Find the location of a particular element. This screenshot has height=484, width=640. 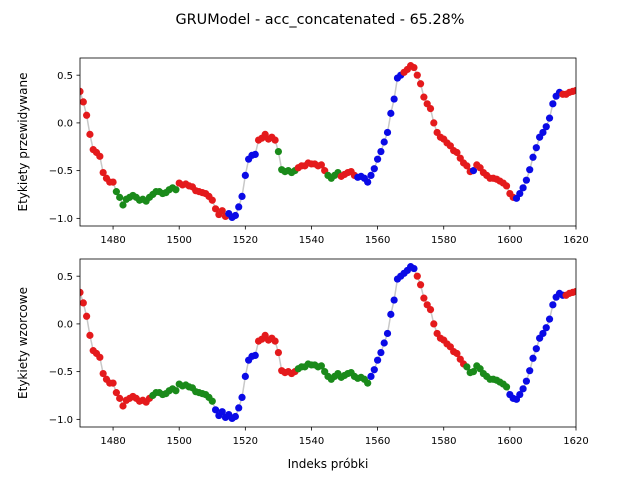

x-tick-label-predicted: 1480 is located at coordinates (112, 240).